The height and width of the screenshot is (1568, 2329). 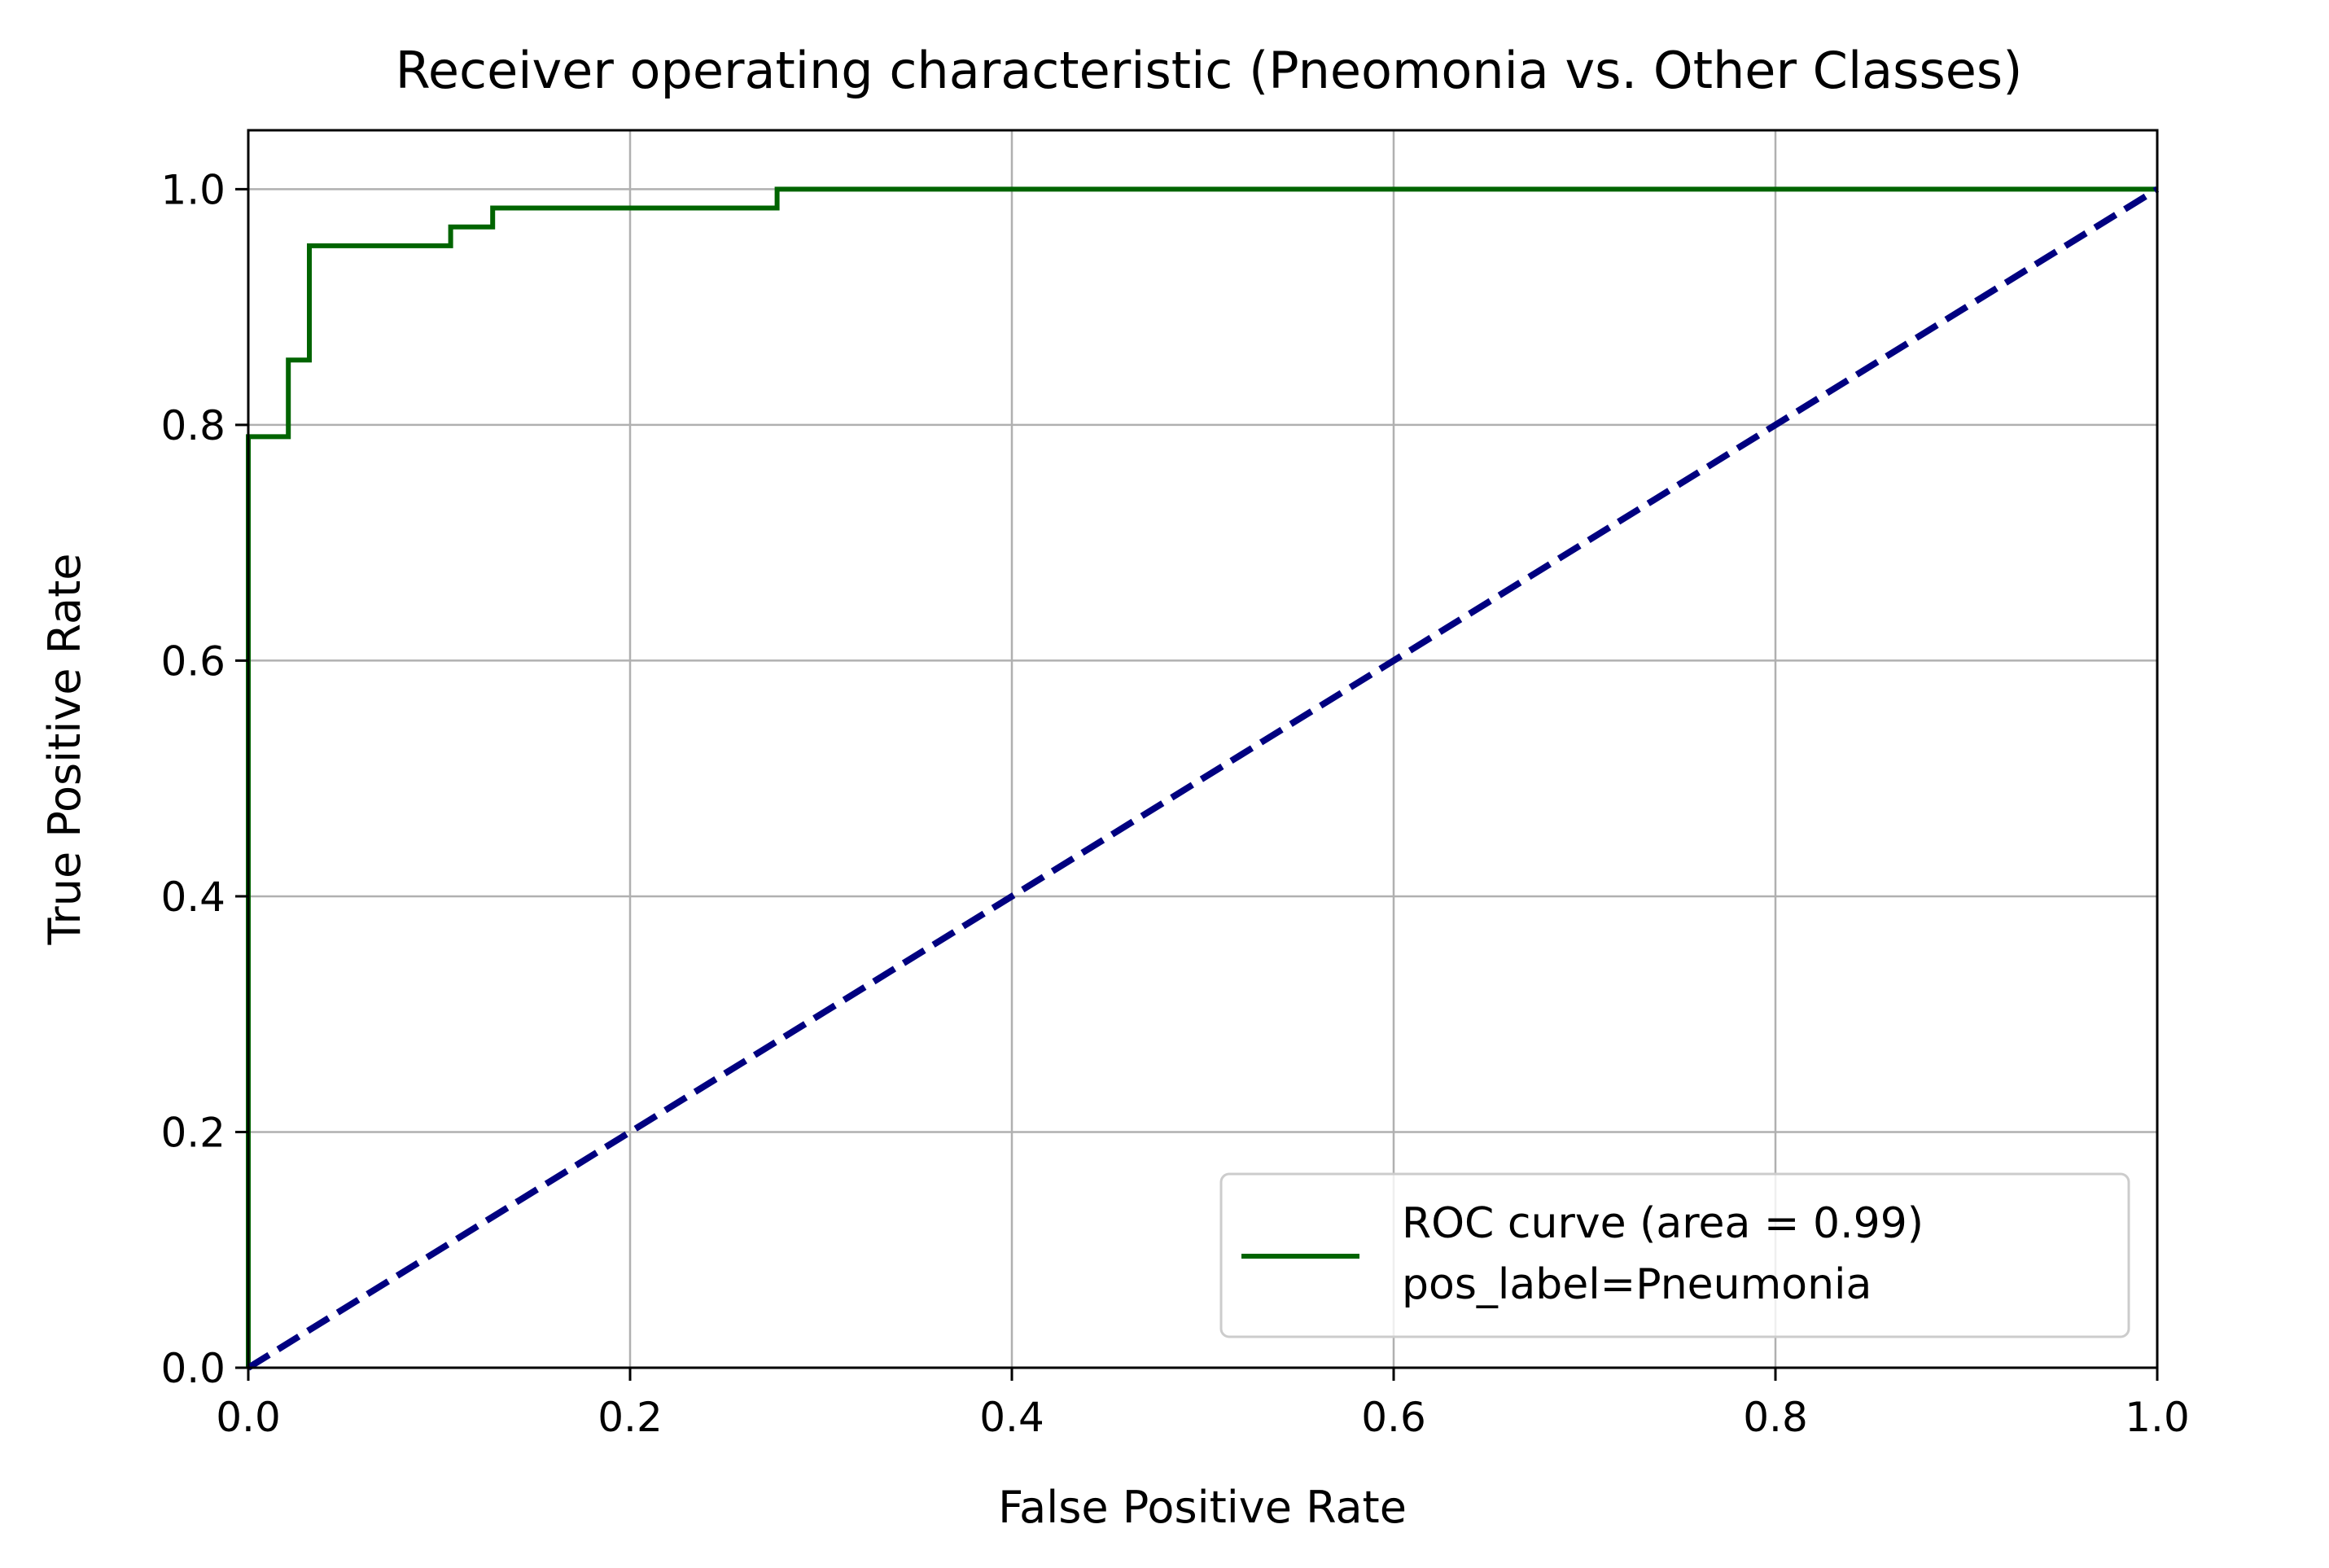 What do you see at coordinates (1202, 1508) in the screenshot?
I see `x-axis-label: False Positive Rate` at bounding box center [1202, 1508].